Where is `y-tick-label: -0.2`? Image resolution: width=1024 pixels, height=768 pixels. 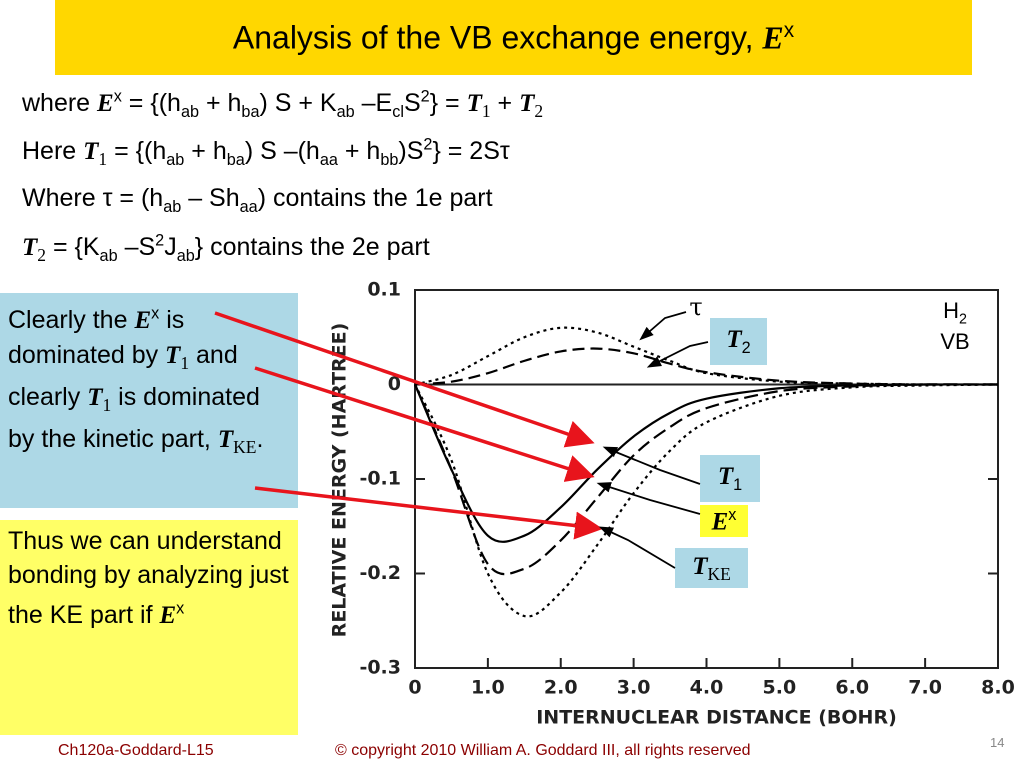
y-tick-label: -0.2 is located at coordinates (380, 573).